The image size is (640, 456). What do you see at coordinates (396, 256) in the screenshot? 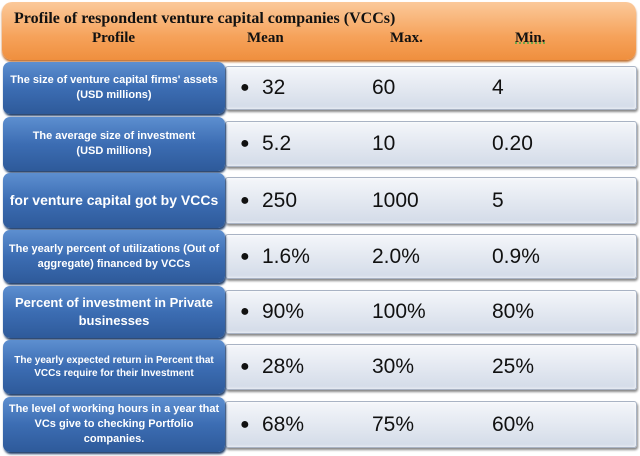
I see `max-value: 2.0%` at bounding box center [396, 256].